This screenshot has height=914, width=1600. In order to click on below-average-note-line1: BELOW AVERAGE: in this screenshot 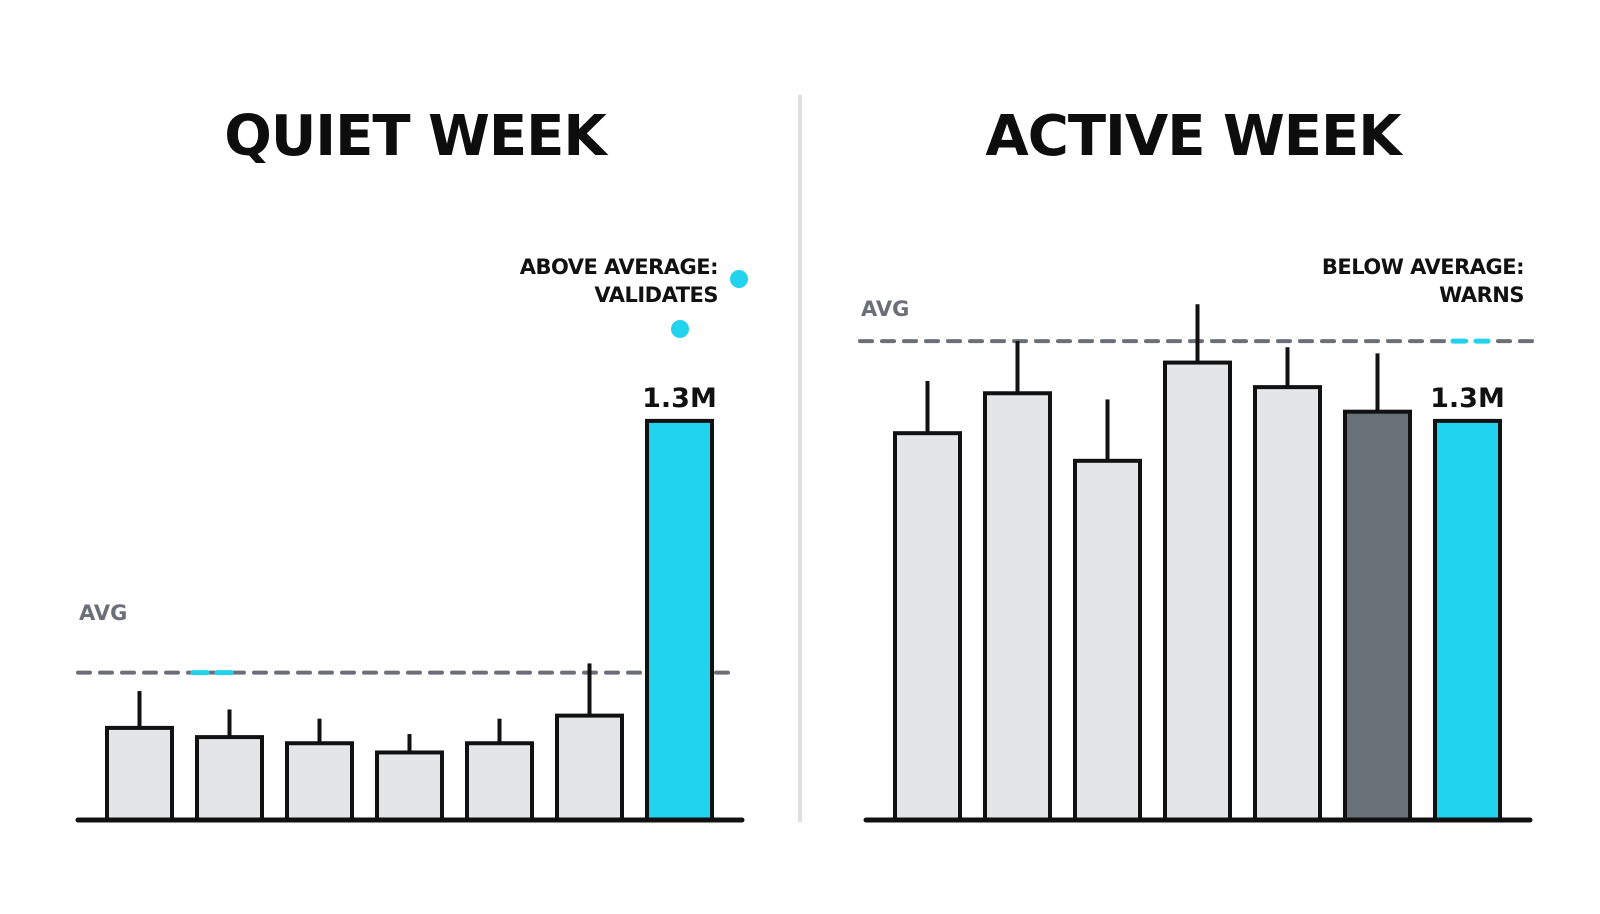, I will do `click(1423, 267)`.